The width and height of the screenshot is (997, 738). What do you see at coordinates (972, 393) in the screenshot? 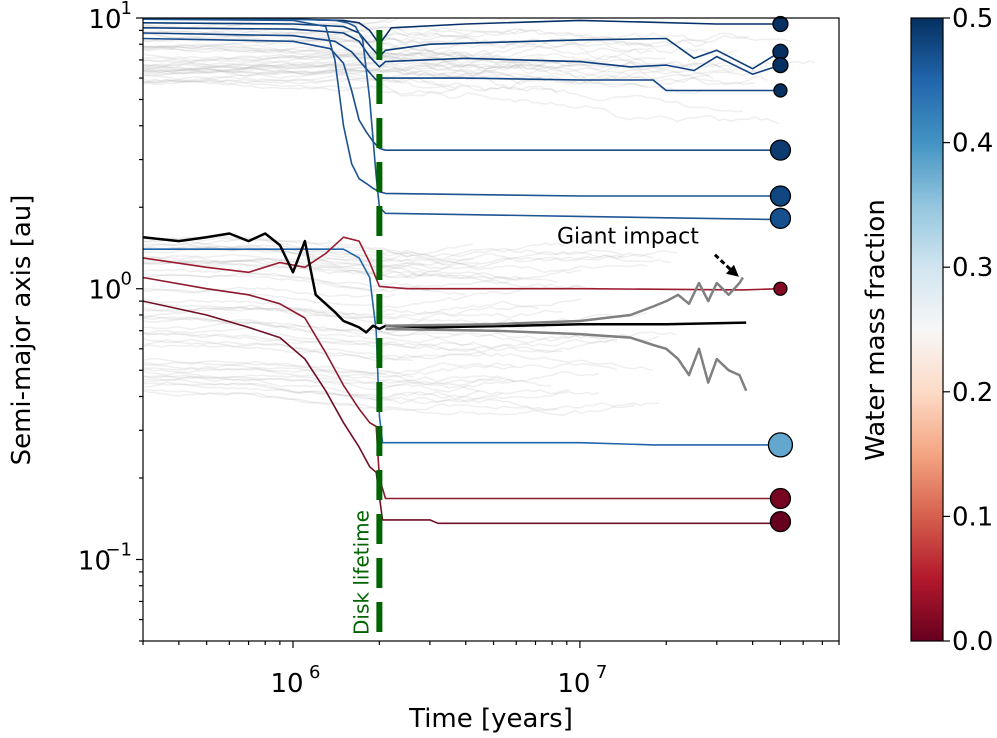
I see `colorbar-tick-label: 0.2` at bounding box center [972, 393].